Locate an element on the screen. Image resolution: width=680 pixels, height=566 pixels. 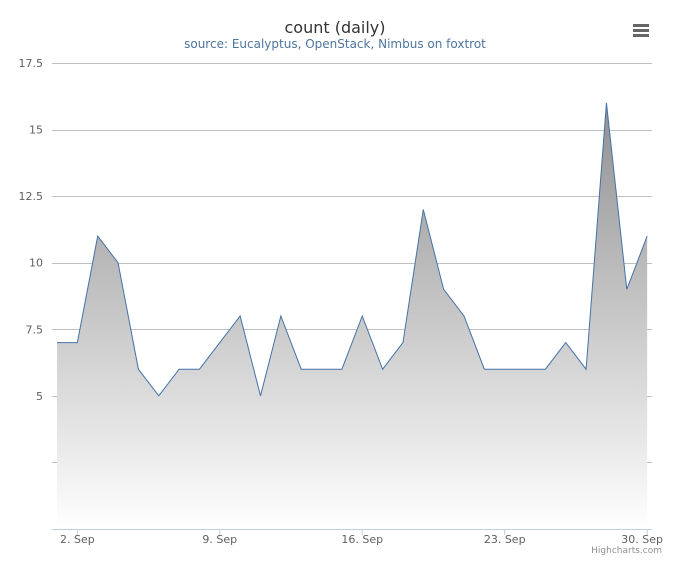
y-tick-label: 7.5 is located at coordinates (35, 329).